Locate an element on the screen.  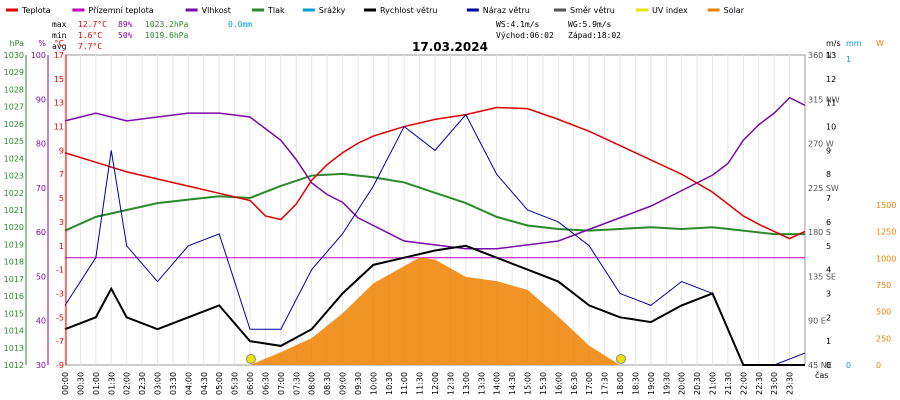
pct-tick: 70 is located at coordinates (41, 188).